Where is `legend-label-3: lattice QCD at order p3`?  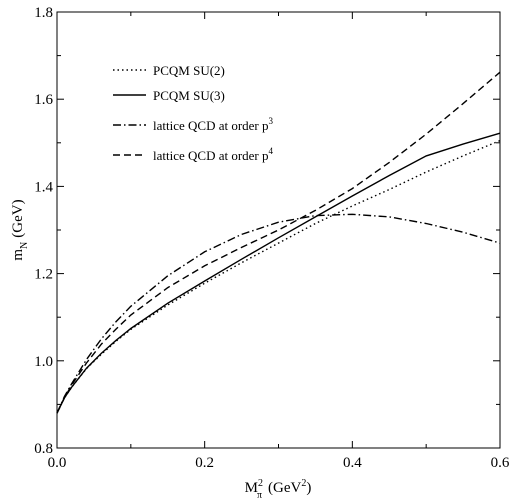 legend-label-3: lattice QCD at order p3 is located at coordinates (213, 124).